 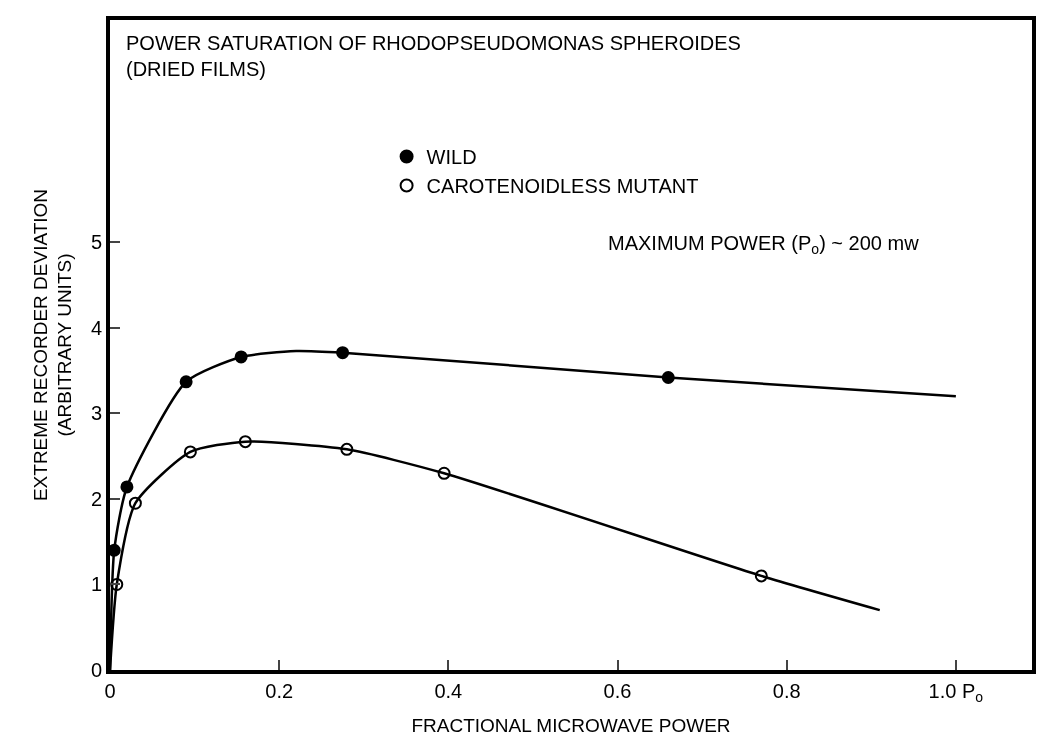 I want to click on x-axis-title: FRACTIONAL MICROWAVE POWER, so click(x=571, y=725).